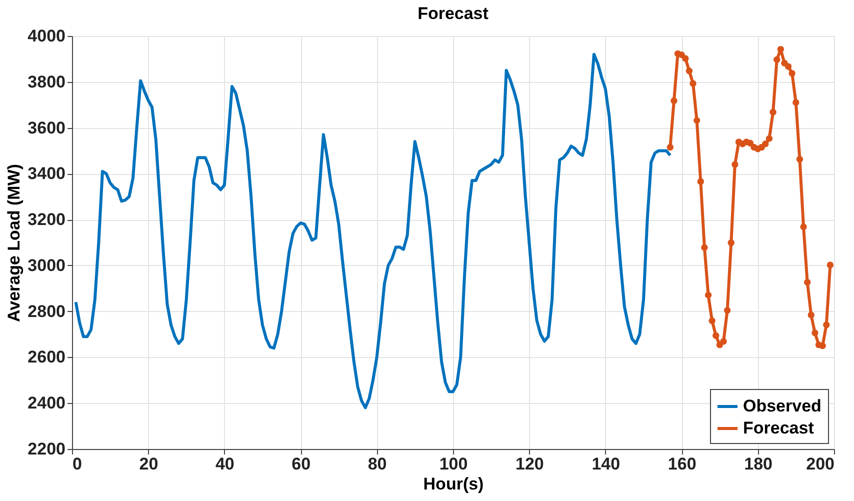 Image resolution: width=854 pixels, height=501 pixels. What do you see at coordinates (47, 174) in the screenshot?
I see `y-tick-label: 3400` at bounding box center [47, 174].